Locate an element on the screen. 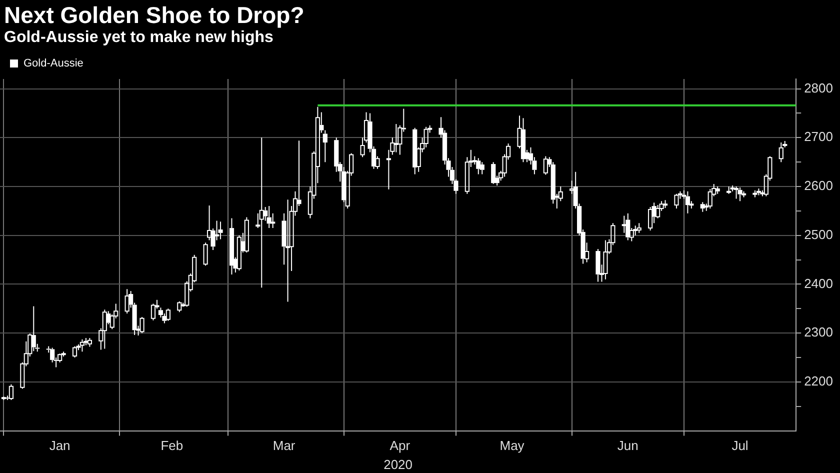 The height and width of the screenshot is (473, 840). chart-subtitle: Gold-Aussie yet to make new highs is located at coordinates (138, 38).